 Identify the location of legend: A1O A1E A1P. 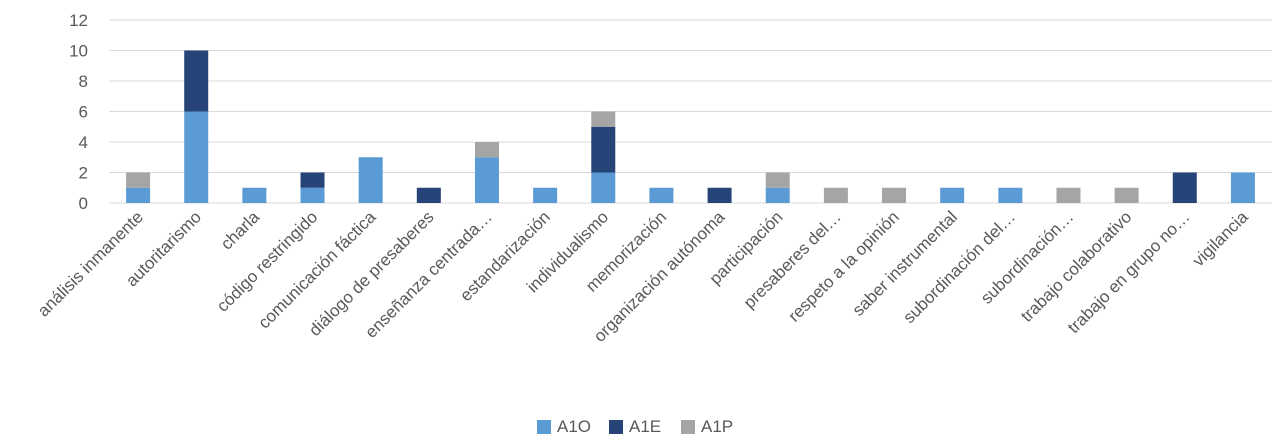
(635, 426).